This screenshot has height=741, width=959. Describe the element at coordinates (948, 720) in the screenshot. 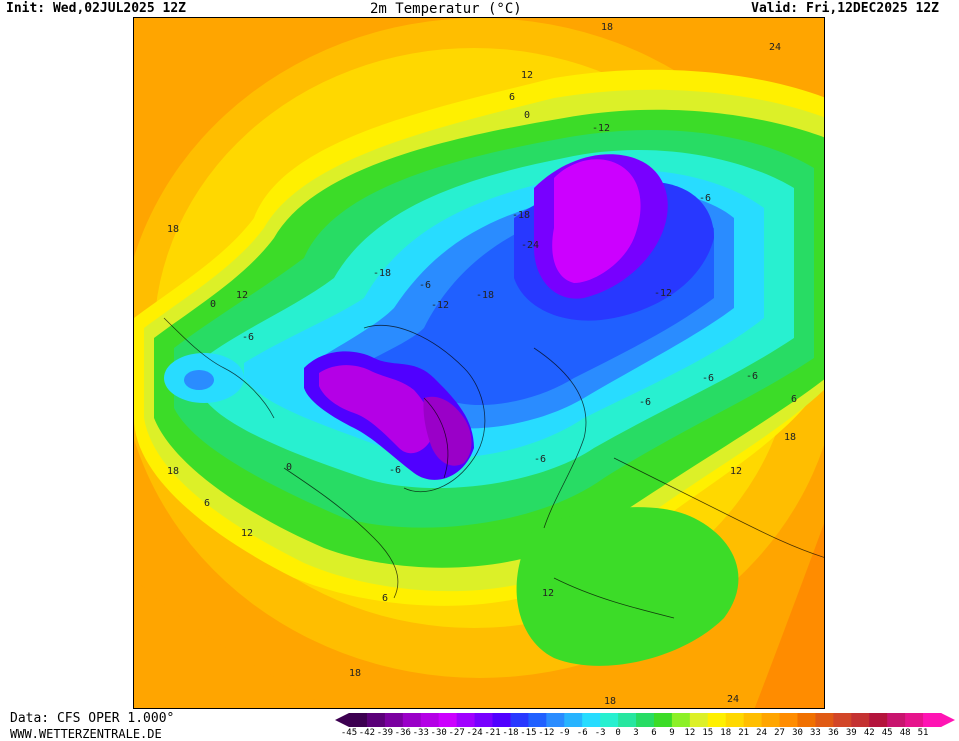

I see `colorbar-right-arrow` at that location.